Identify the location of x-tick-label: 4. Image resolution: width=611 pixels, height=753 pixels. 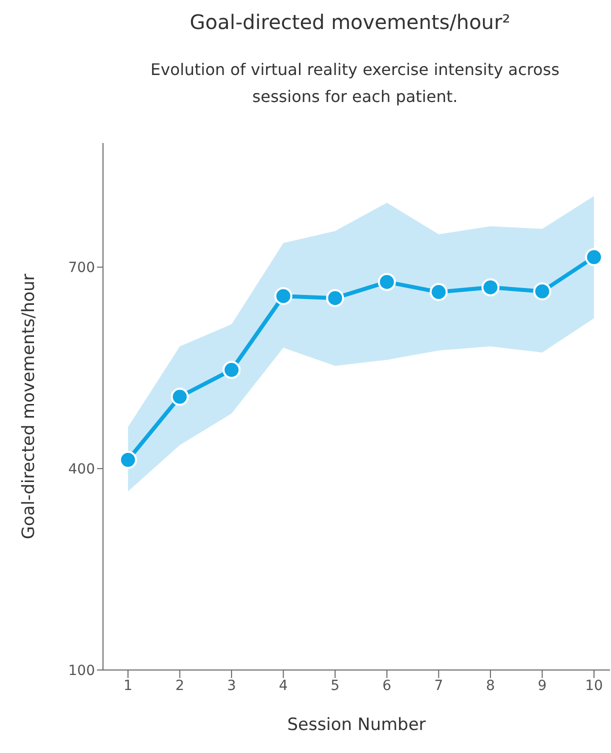
(283, 686).